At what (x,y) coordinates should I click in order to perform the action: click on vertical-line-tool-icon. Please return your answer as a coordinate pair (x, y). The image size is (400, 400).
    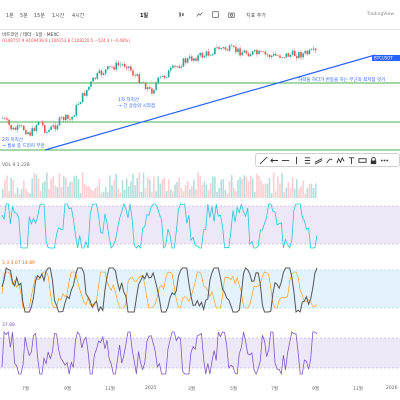
    Looking at the image, I should click on (296, 160).